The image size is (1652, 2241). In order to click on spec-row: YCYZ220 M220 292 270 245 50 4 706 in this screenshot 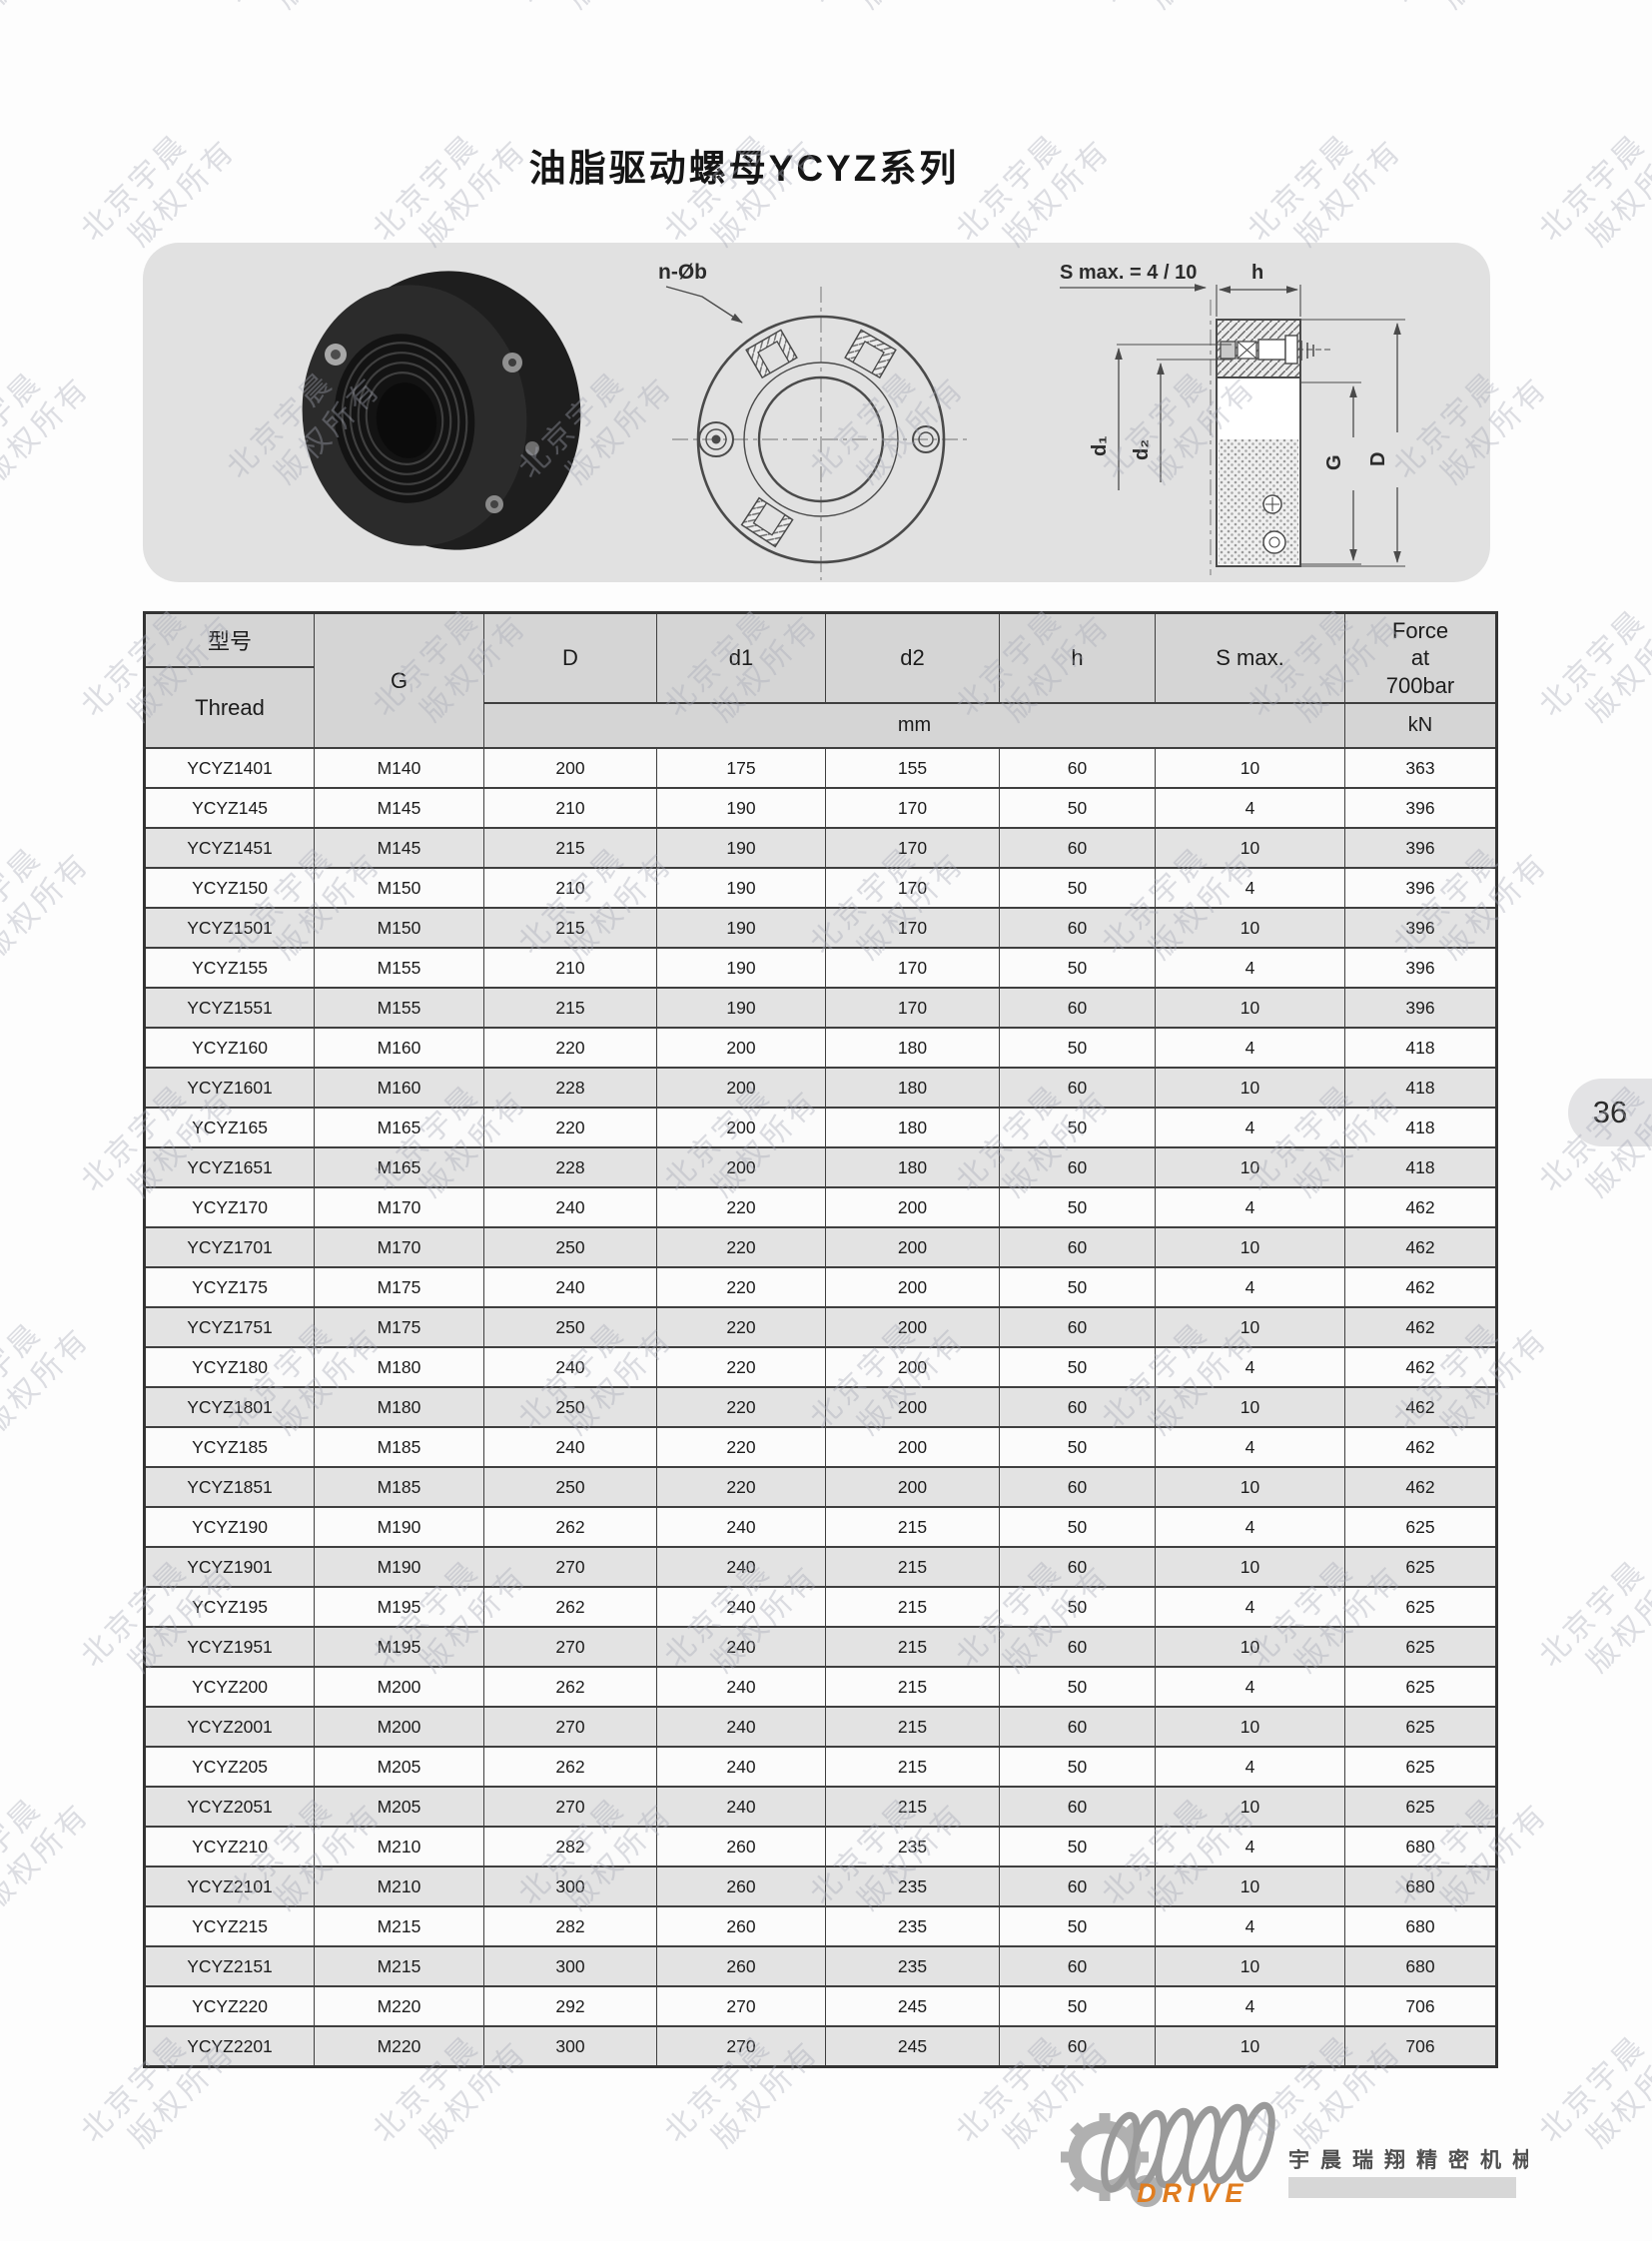, I will do `click(820, 2006)`.